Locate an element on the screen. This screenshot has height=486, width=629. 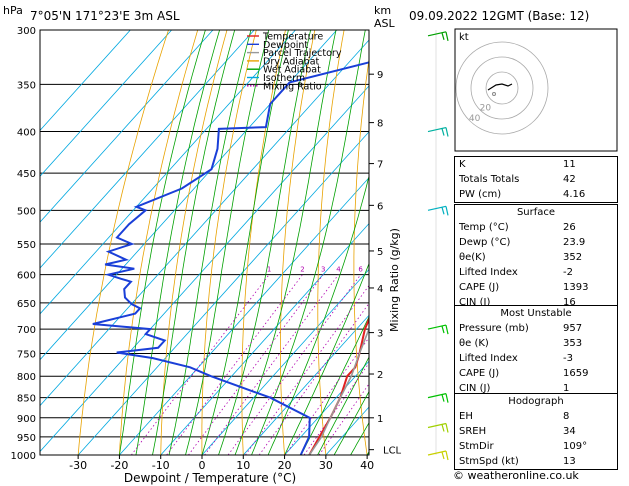
pressure-tick-label: 700 is located at coordinates (26, 330).